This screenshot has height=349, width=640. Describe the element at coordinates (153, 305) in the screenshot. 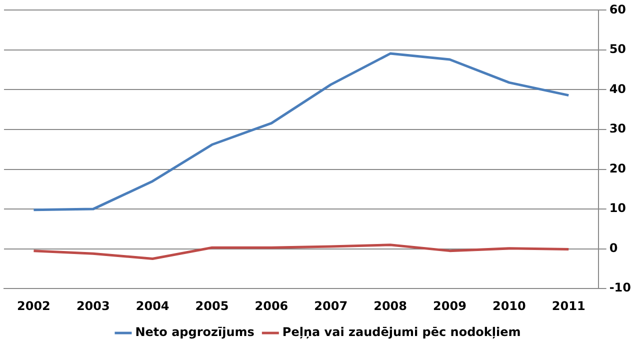

I see `x-tick-label: 2004` at that location.